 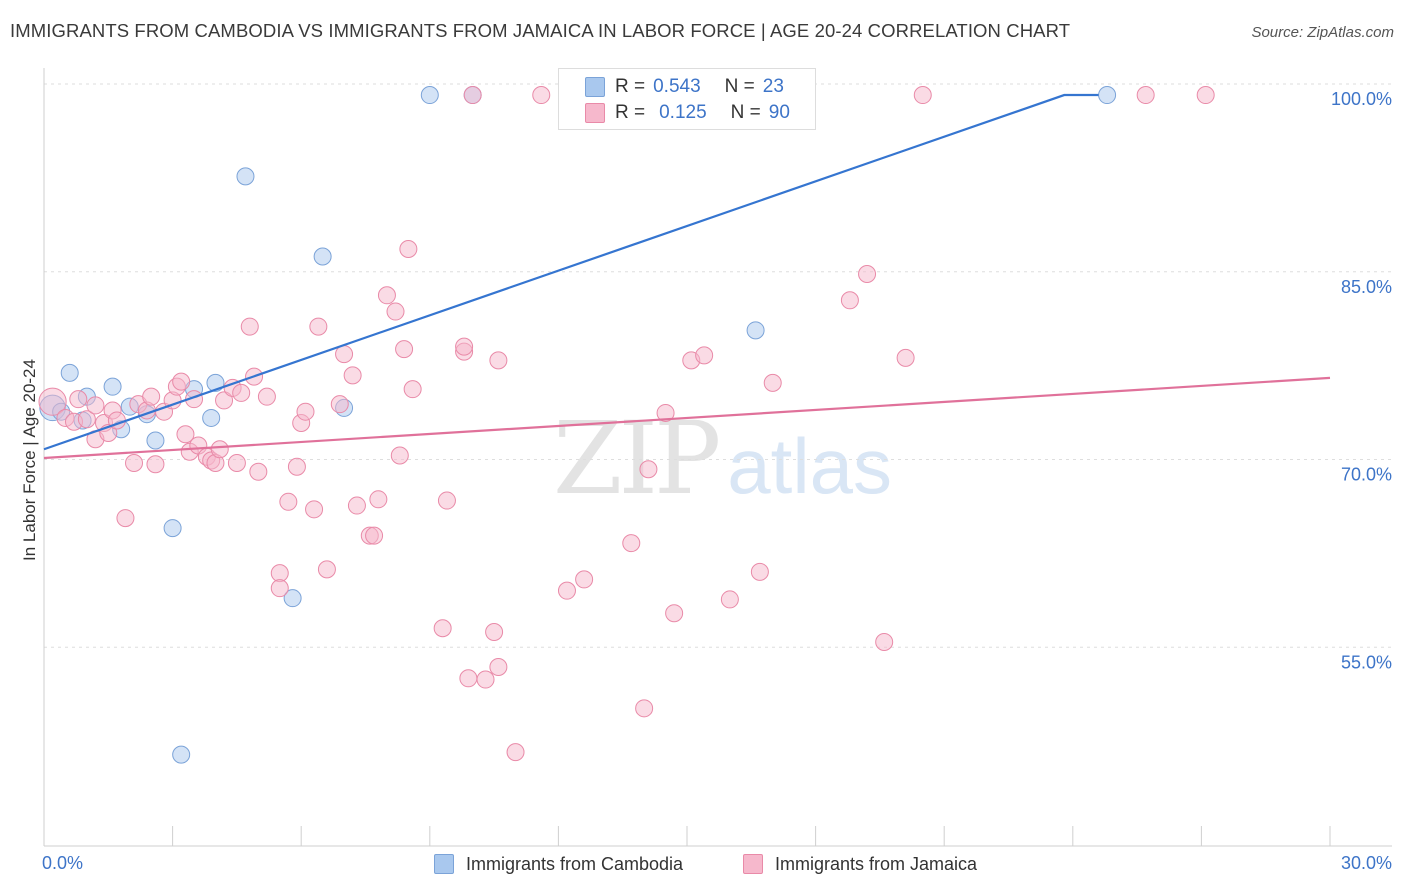 What do you see at coordinates (677, 86) in the screenshot?
I see `legend-r-value: 0.543` at bounding box center [677, 86].